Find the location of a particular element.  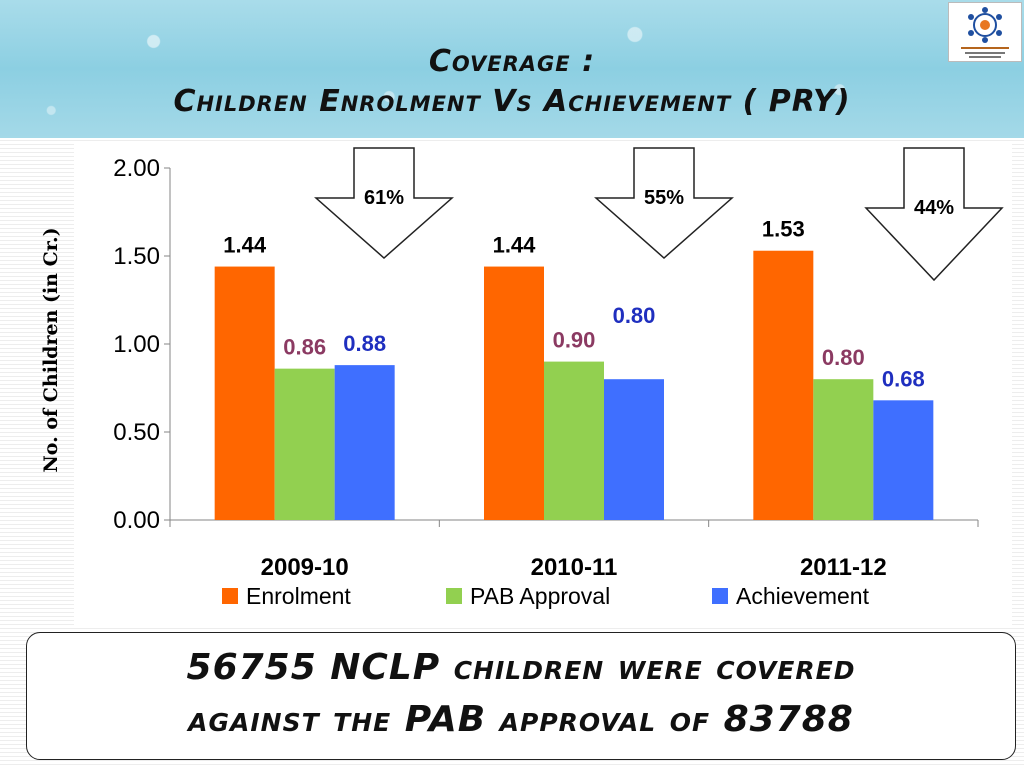

data-label: 0.88 is located at coordinates (364, 343).